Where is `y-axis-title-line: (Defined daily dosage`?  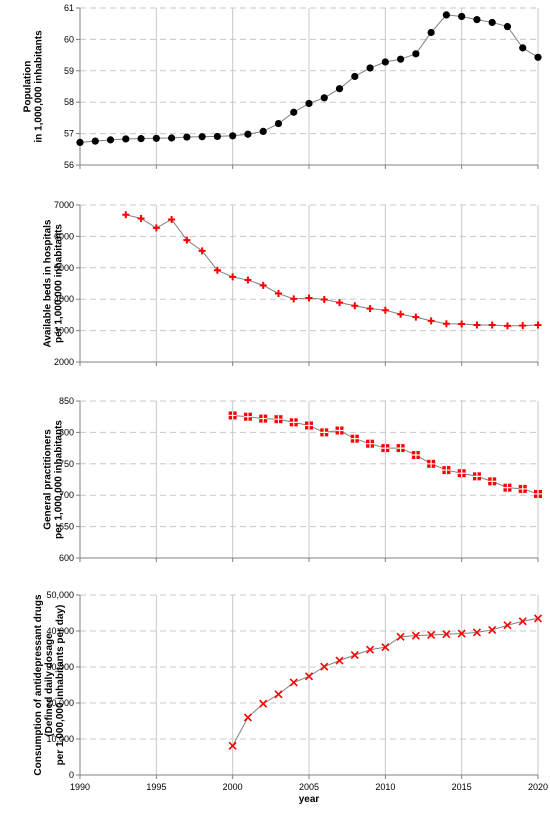
y-axis-title-line: (Defined daily dosage is located at coordinates (49, 685).